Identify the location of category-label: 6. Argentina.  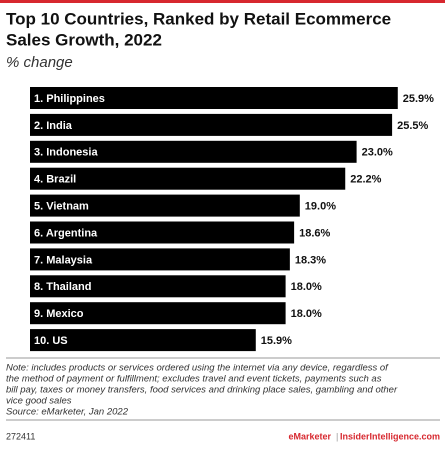
(66, 233).